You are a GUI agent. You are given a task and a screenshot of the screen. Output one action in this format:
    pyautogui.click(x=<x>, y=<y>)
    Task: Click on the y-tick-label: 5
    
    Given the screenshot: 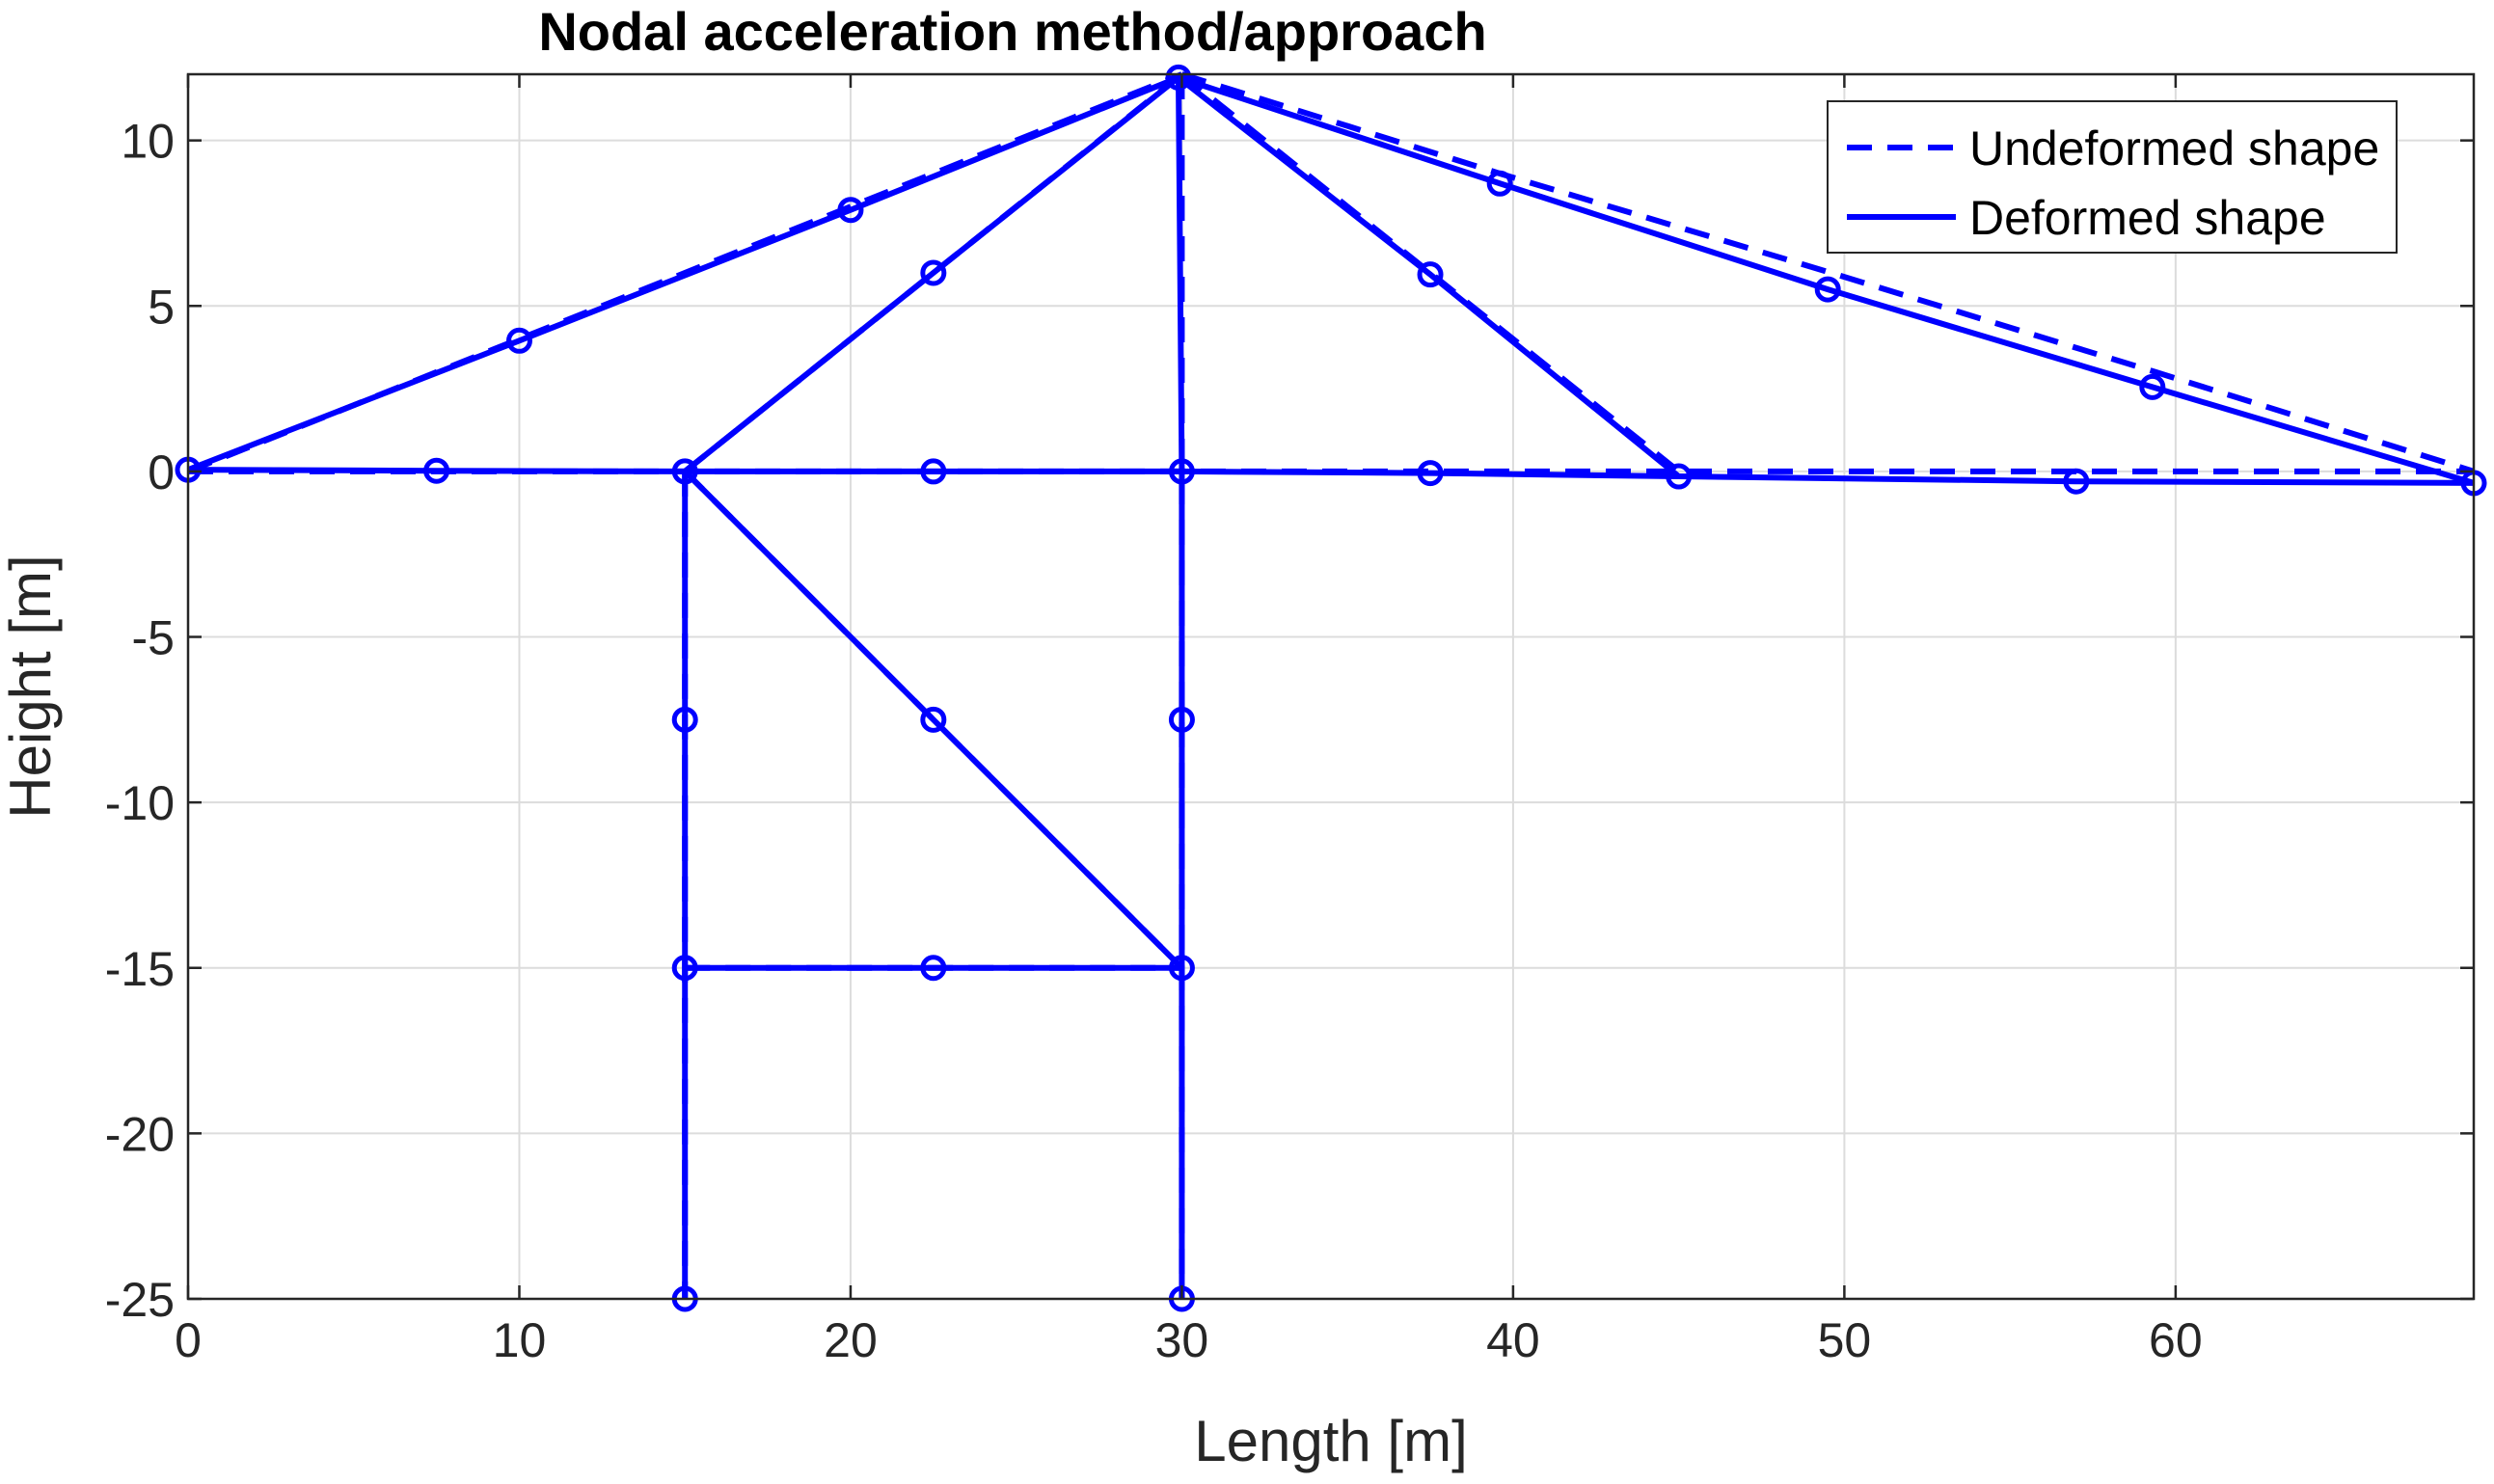 What is the action you would take?
    pyautogui.click(x=161, y=307)
    